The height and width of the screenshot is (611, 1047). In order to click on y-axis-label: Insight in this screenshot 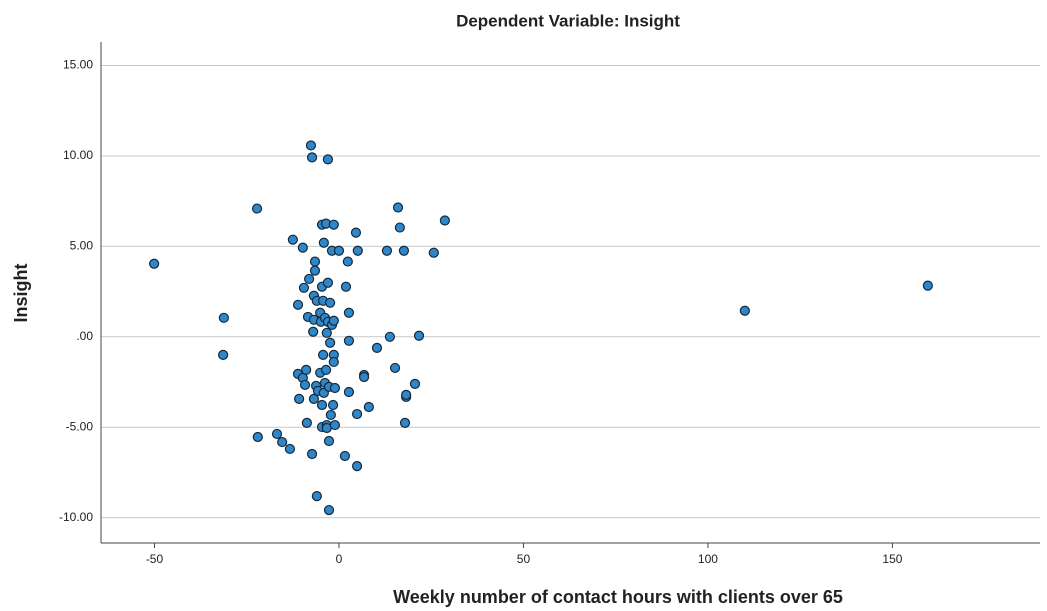, I will do `click(21, 293)`.